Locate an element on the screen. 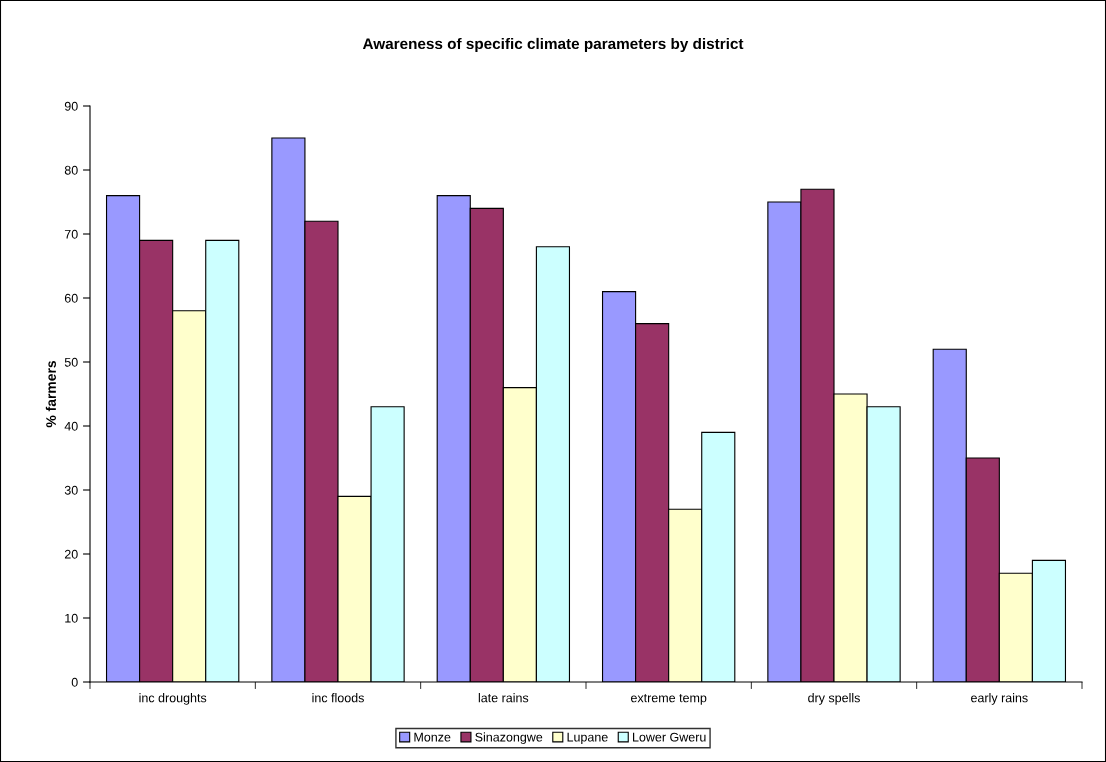 The height and width of the screenshot is (762, 1106). x-tick-label: early rains is located at coordinates (999, 699).